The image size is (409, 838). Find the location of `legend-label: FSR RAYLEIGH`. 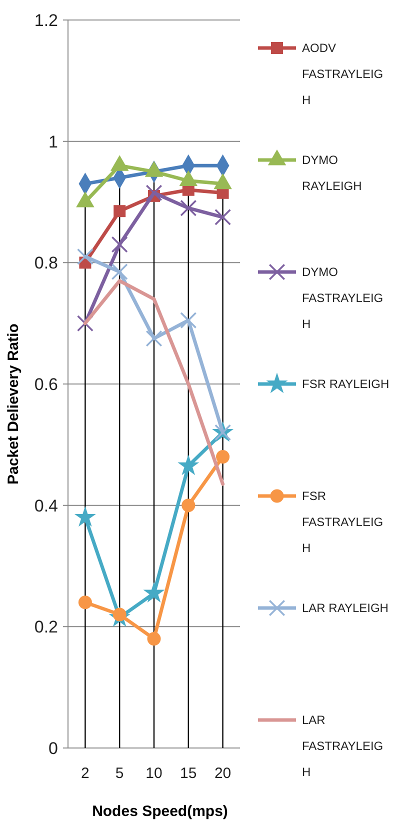

legend-label: FSR RAYLEIGH is located at coordinates (346, 384).